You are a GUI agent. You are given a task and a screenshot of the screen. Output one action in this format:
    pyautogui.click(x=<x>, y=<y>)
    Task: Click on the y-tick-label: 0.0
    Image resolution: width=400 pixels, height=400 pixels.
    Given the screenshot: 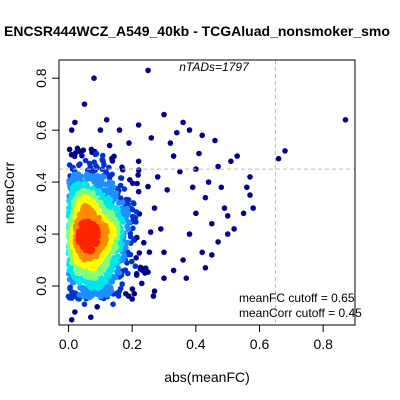 What is the action you would take?
    pyautogui.click(x=41, y=286)
    